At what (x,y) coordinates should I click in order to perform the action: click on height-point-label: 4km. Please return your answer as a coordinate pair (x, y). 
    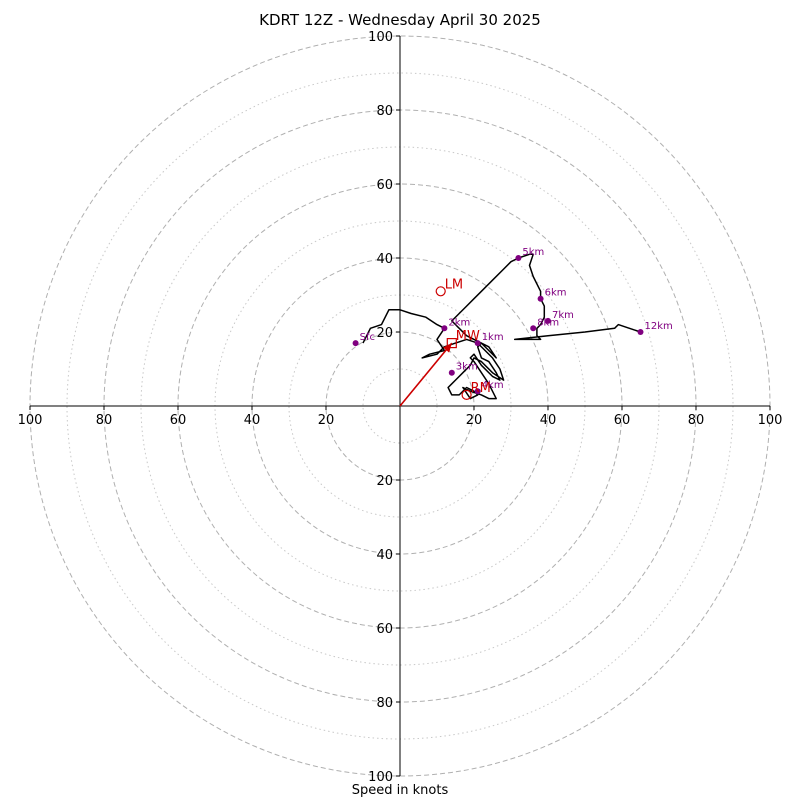
    Looking at the image, I should click on (493, 385).